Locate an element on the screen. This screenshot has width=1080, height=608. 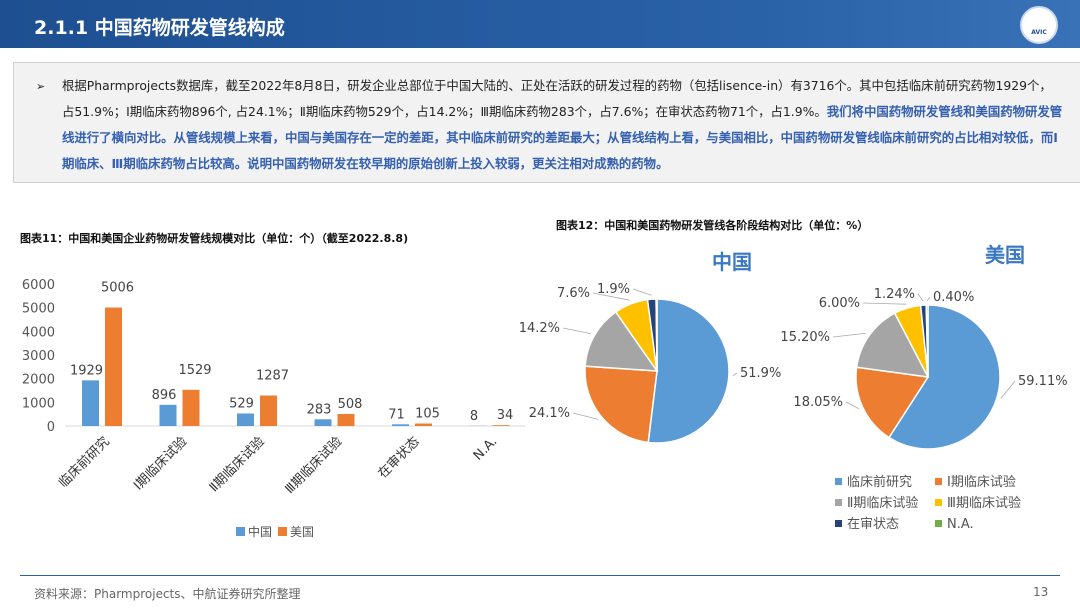
x-tick-label: 在审状态 is located at coordinates (398, 457).